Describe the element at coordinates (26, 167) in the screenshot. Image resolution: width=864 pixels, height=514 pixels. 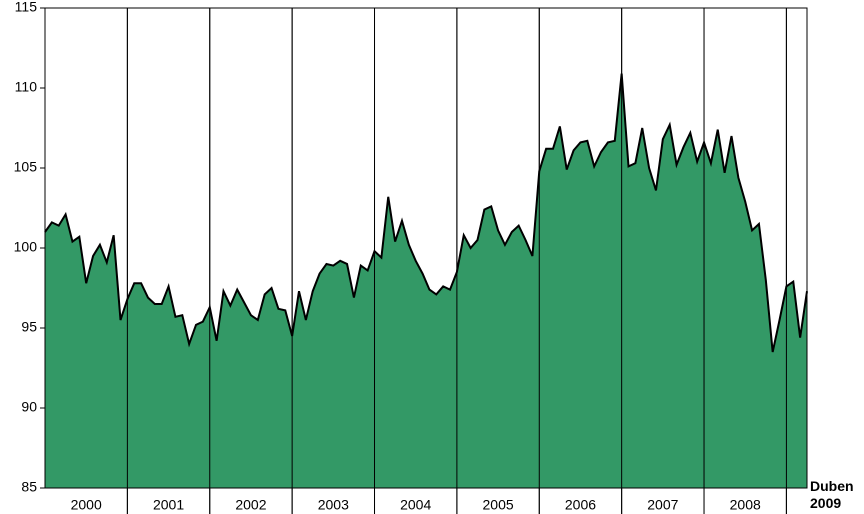
I see `y-tick-label: 105` at that location.